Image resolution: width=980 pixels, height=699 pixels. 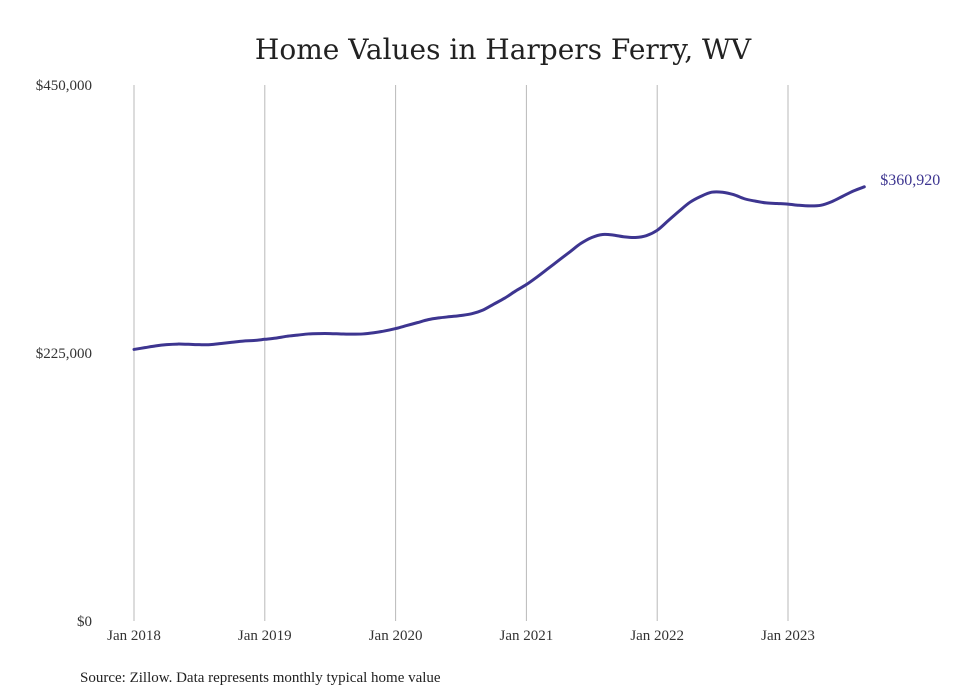 I want to click on y-tick-label: $225,000, so click(x=64, y=354).